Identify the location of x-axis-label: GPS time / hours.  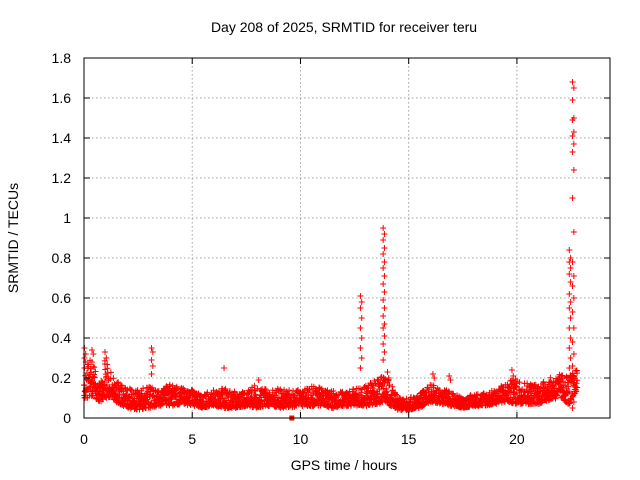
(344, 465).